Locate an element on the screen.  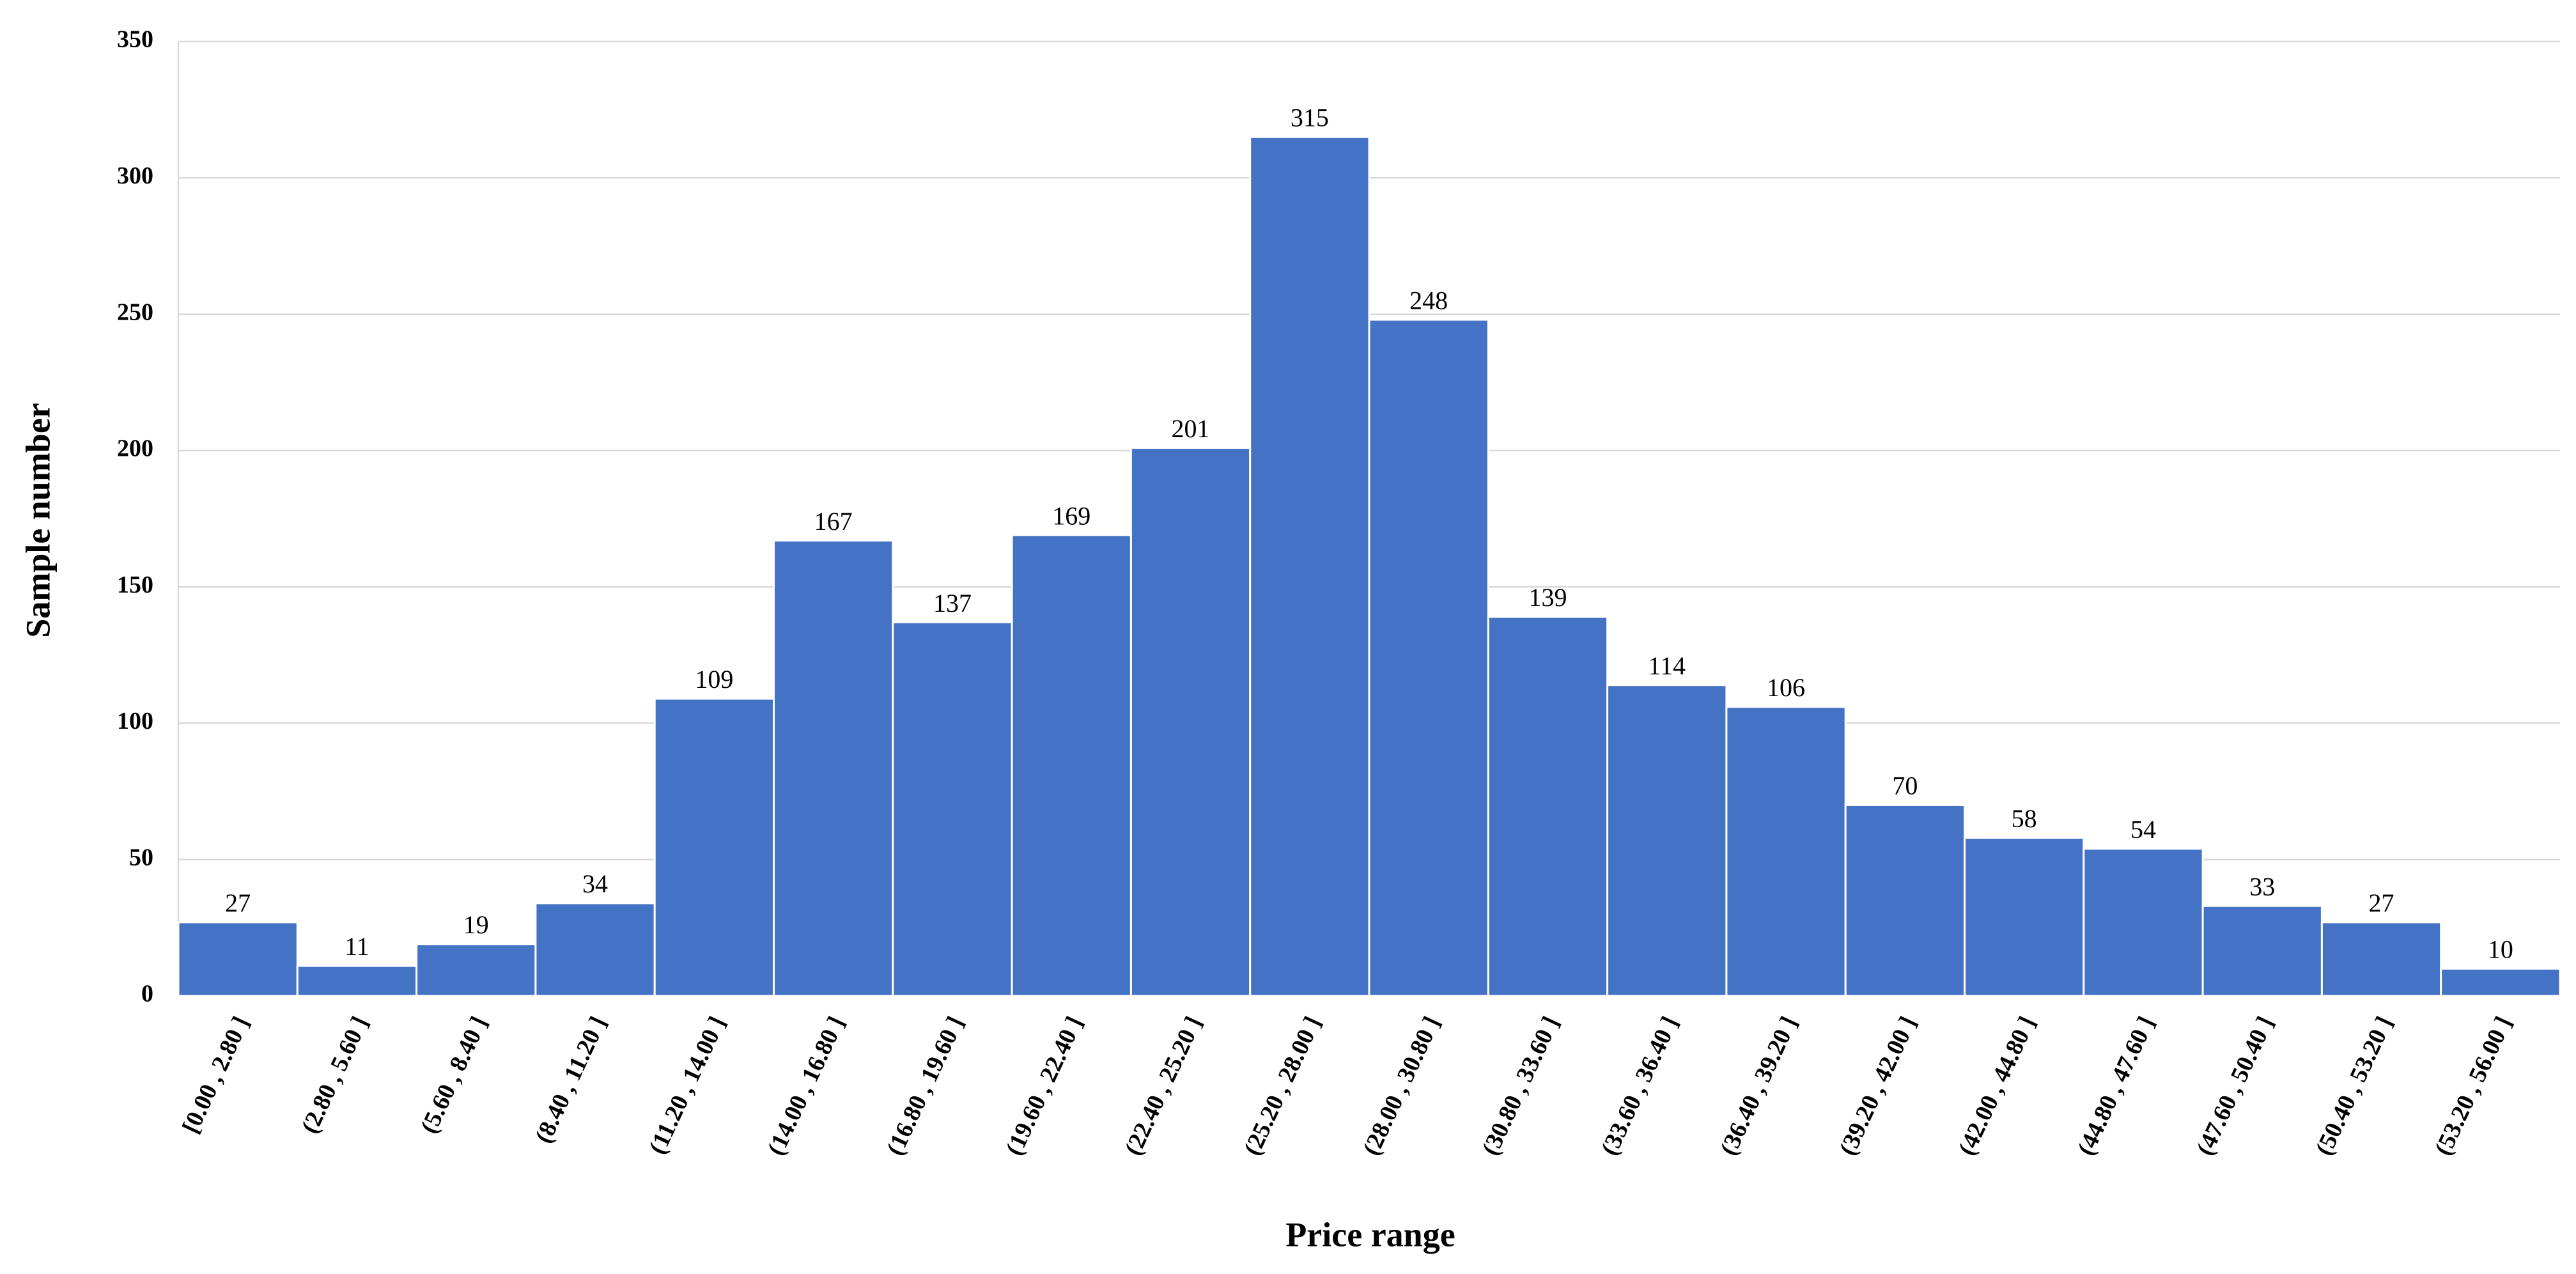
x-tick-label: (11.20 , 14.00 ] is located at coordinates (687, 1086).